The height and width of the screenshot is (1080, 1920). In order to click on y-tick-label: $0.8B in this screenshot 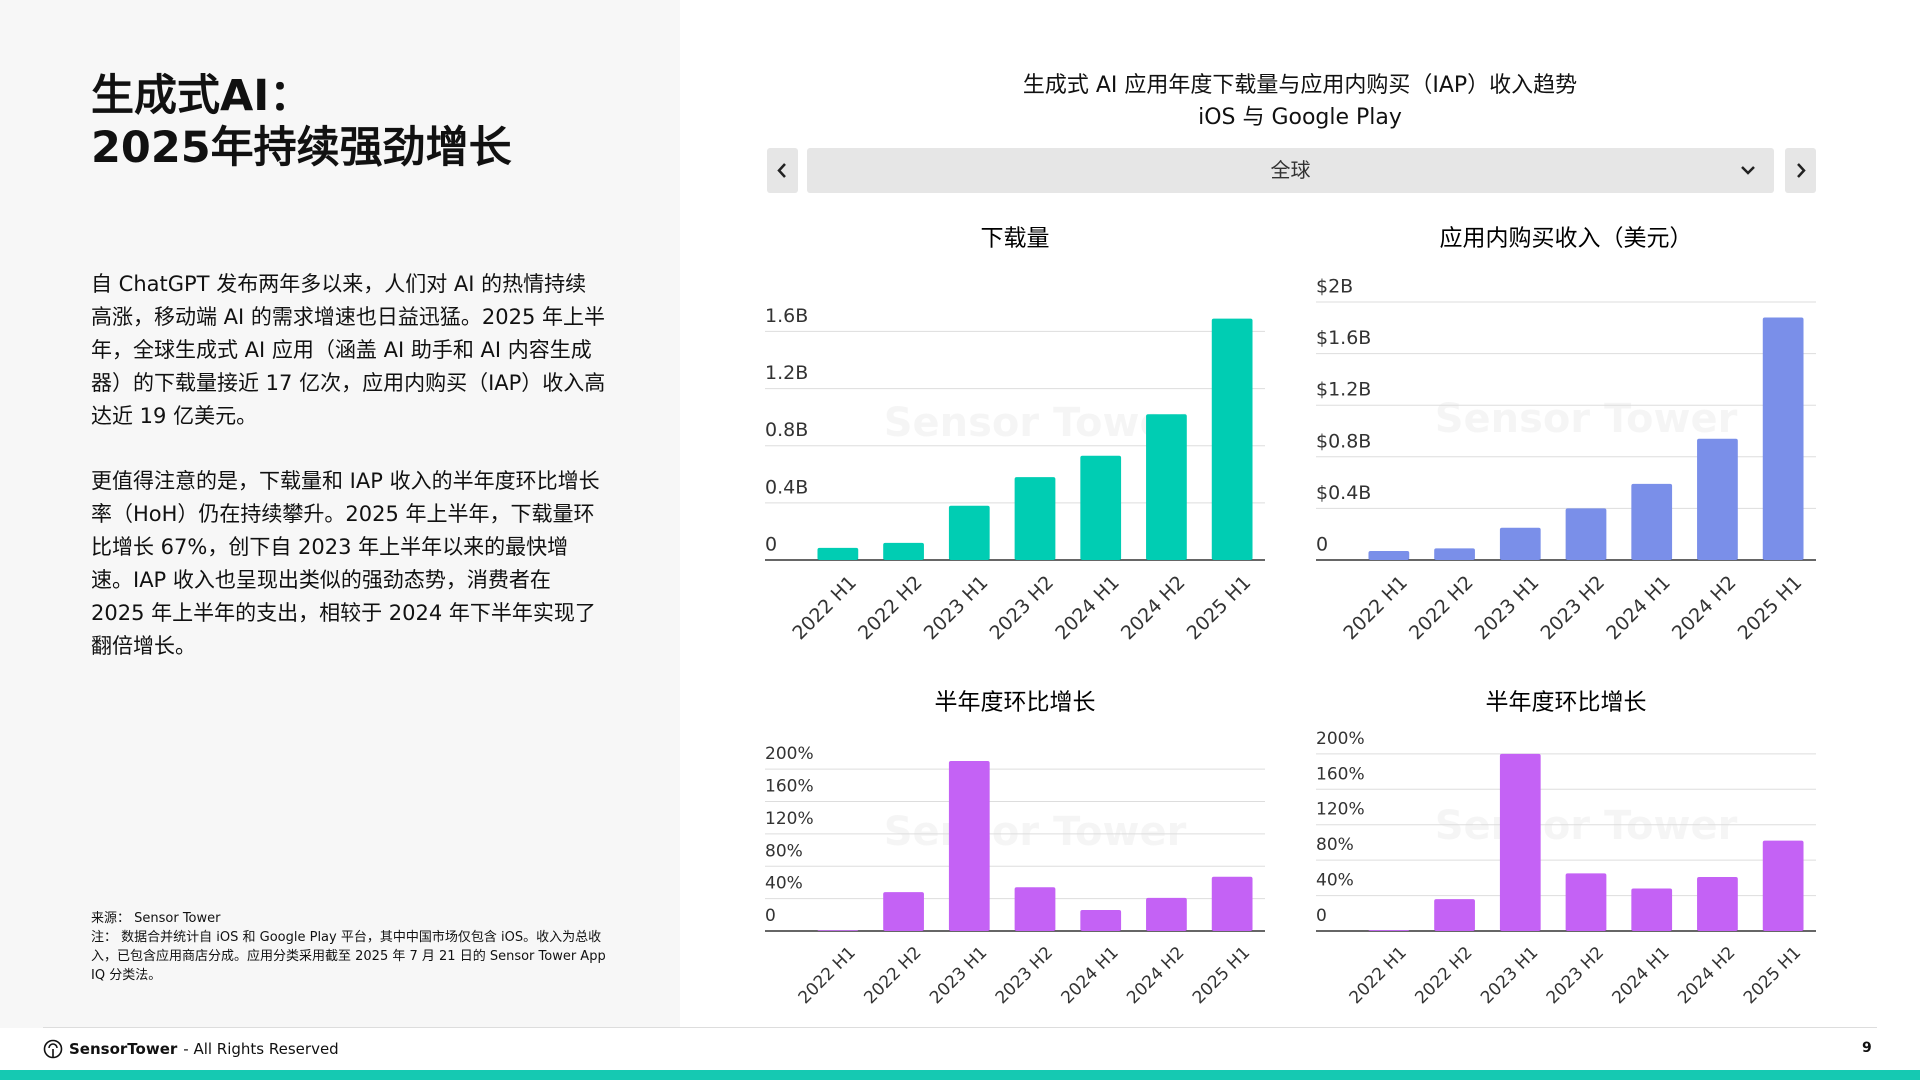, I will do `click(1343, 441)`.